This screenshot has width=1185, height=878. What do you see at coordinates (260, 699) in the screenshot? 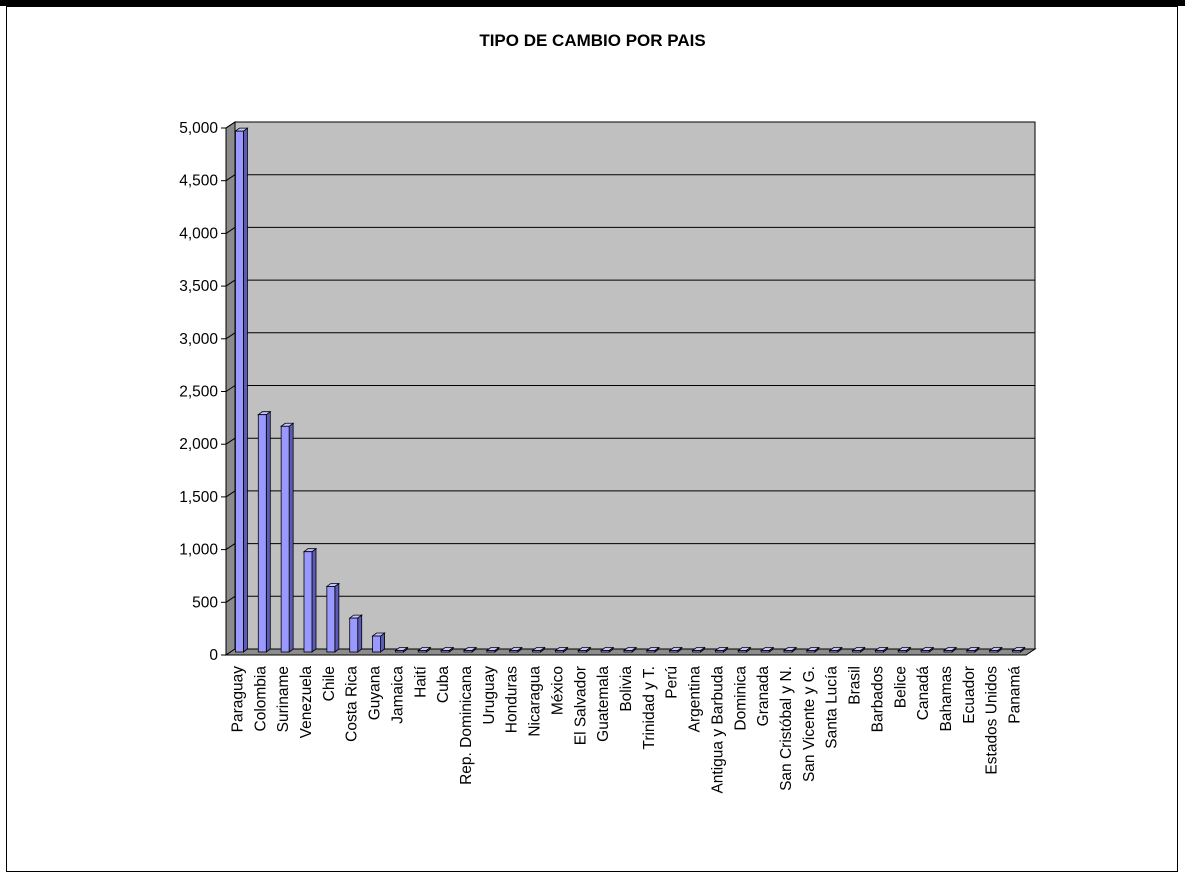
I see `x-tick-label: Colombia` at bounding box center [260, 699].